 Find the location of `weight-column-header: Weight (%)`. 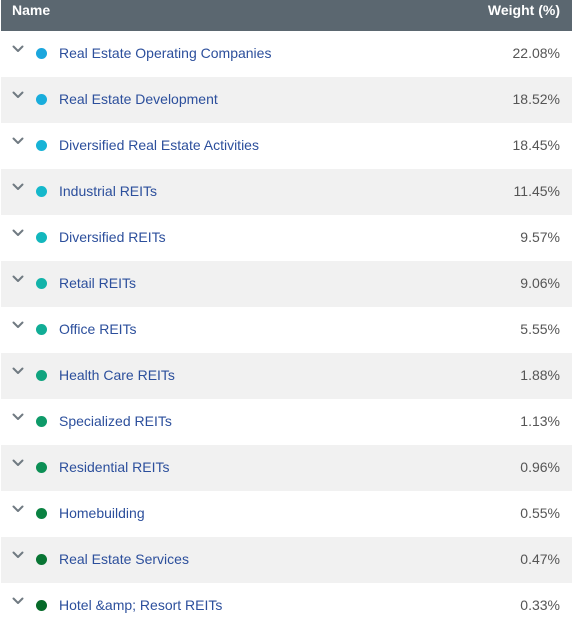

weight-column-header: Weight (%) is located at coordinates (523, 10).